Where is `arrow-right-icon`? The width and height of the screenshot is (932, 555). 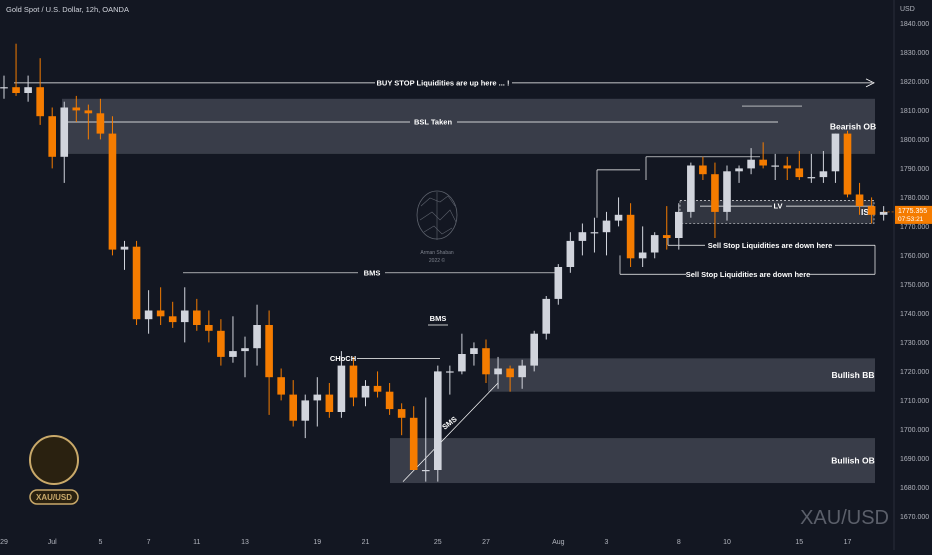
arrow-right-icon is located at coordinates (870, 83).